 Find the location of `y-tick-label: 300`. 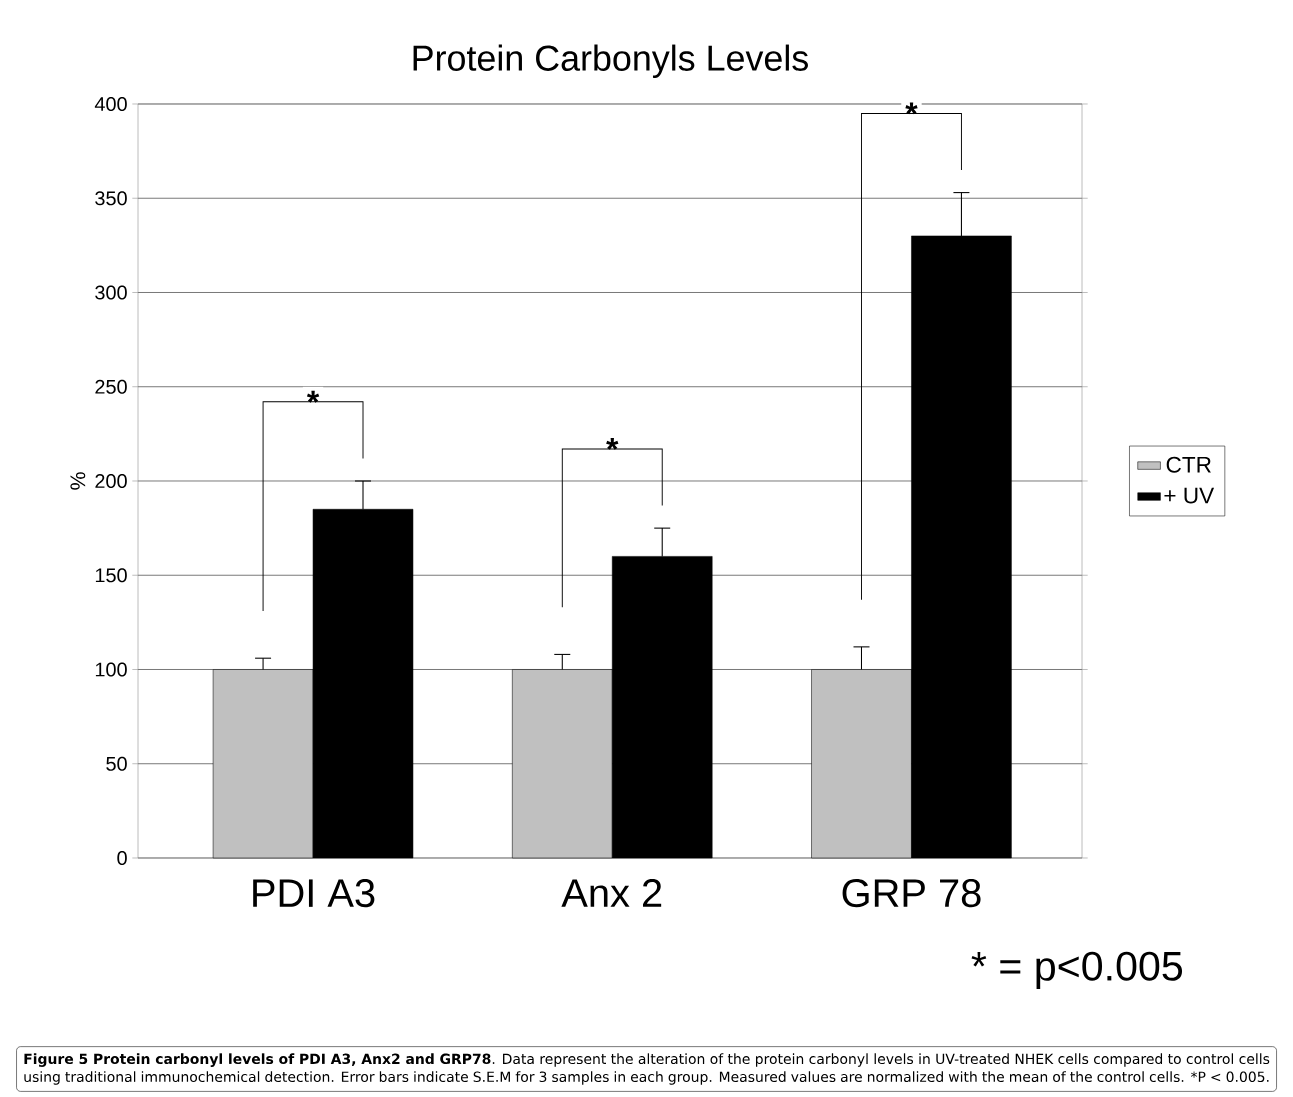

y-tick-label: 300 is located at coordinates (111, 292).